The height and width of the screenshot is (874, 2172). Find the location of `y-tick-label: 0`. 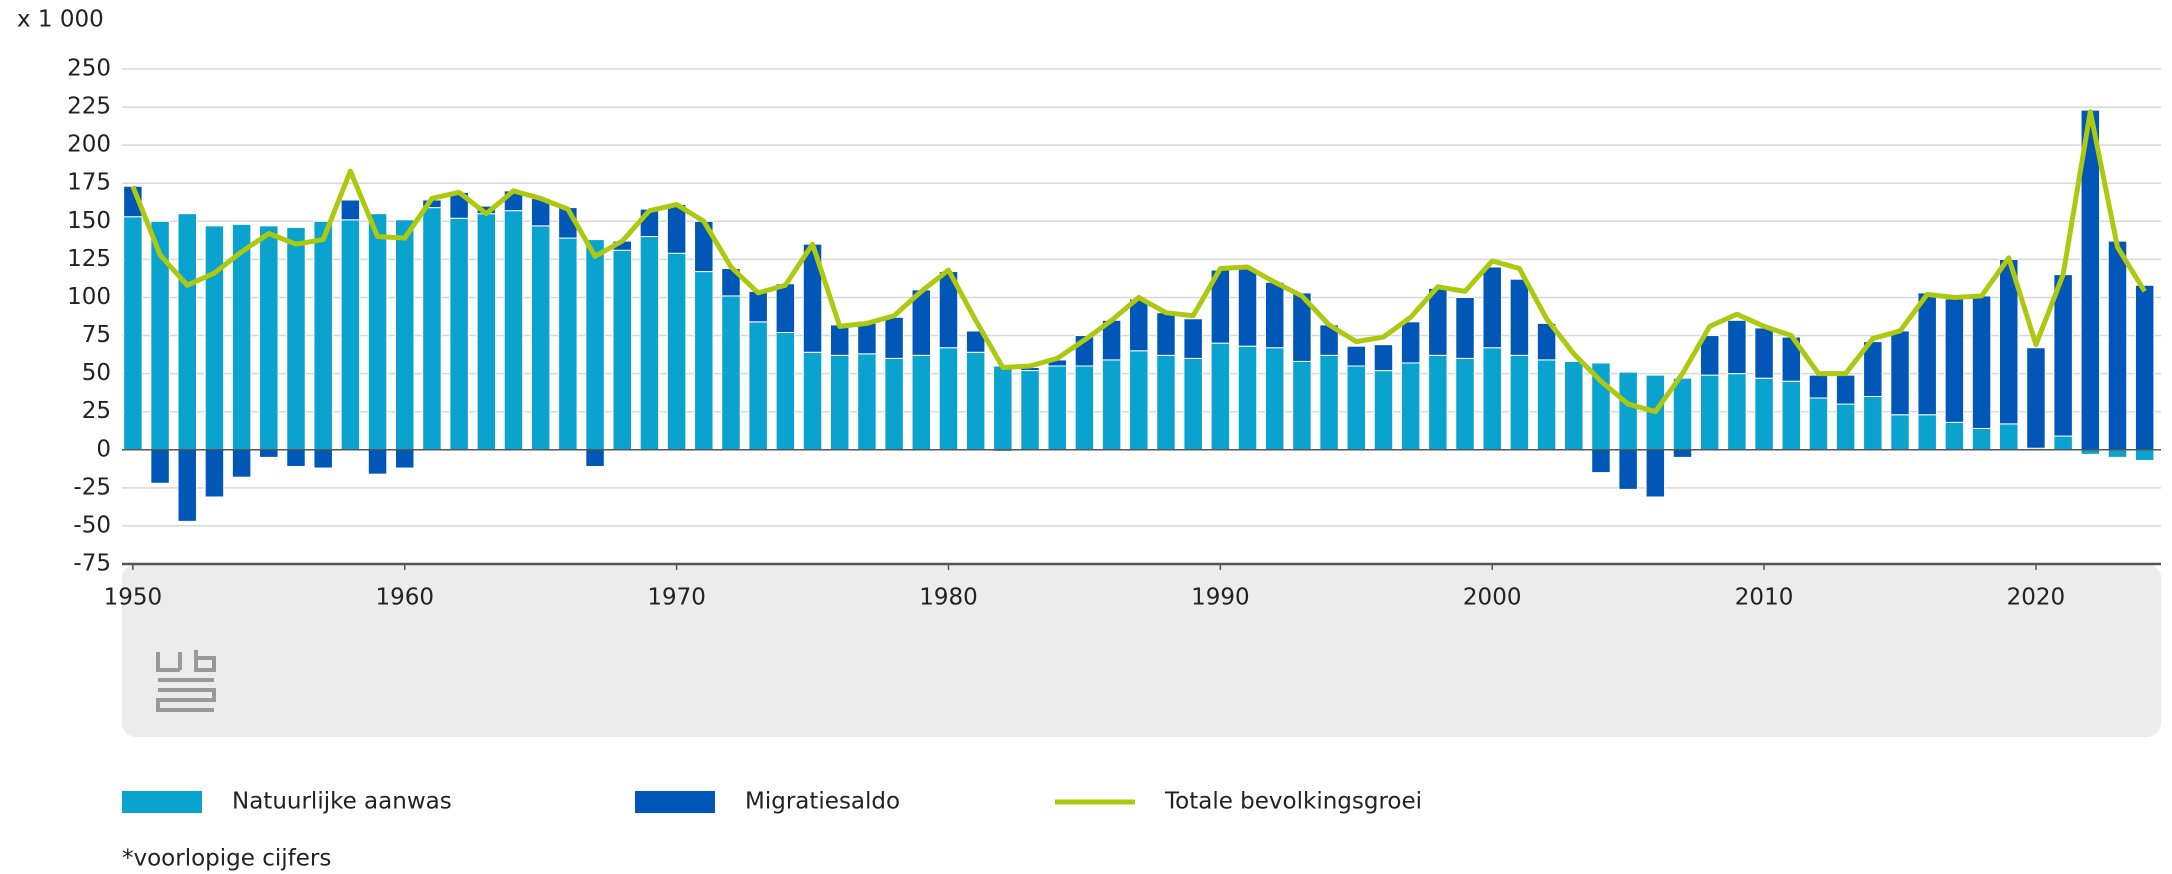

y-tick-label: 0 is located at coordinates (103, 449).